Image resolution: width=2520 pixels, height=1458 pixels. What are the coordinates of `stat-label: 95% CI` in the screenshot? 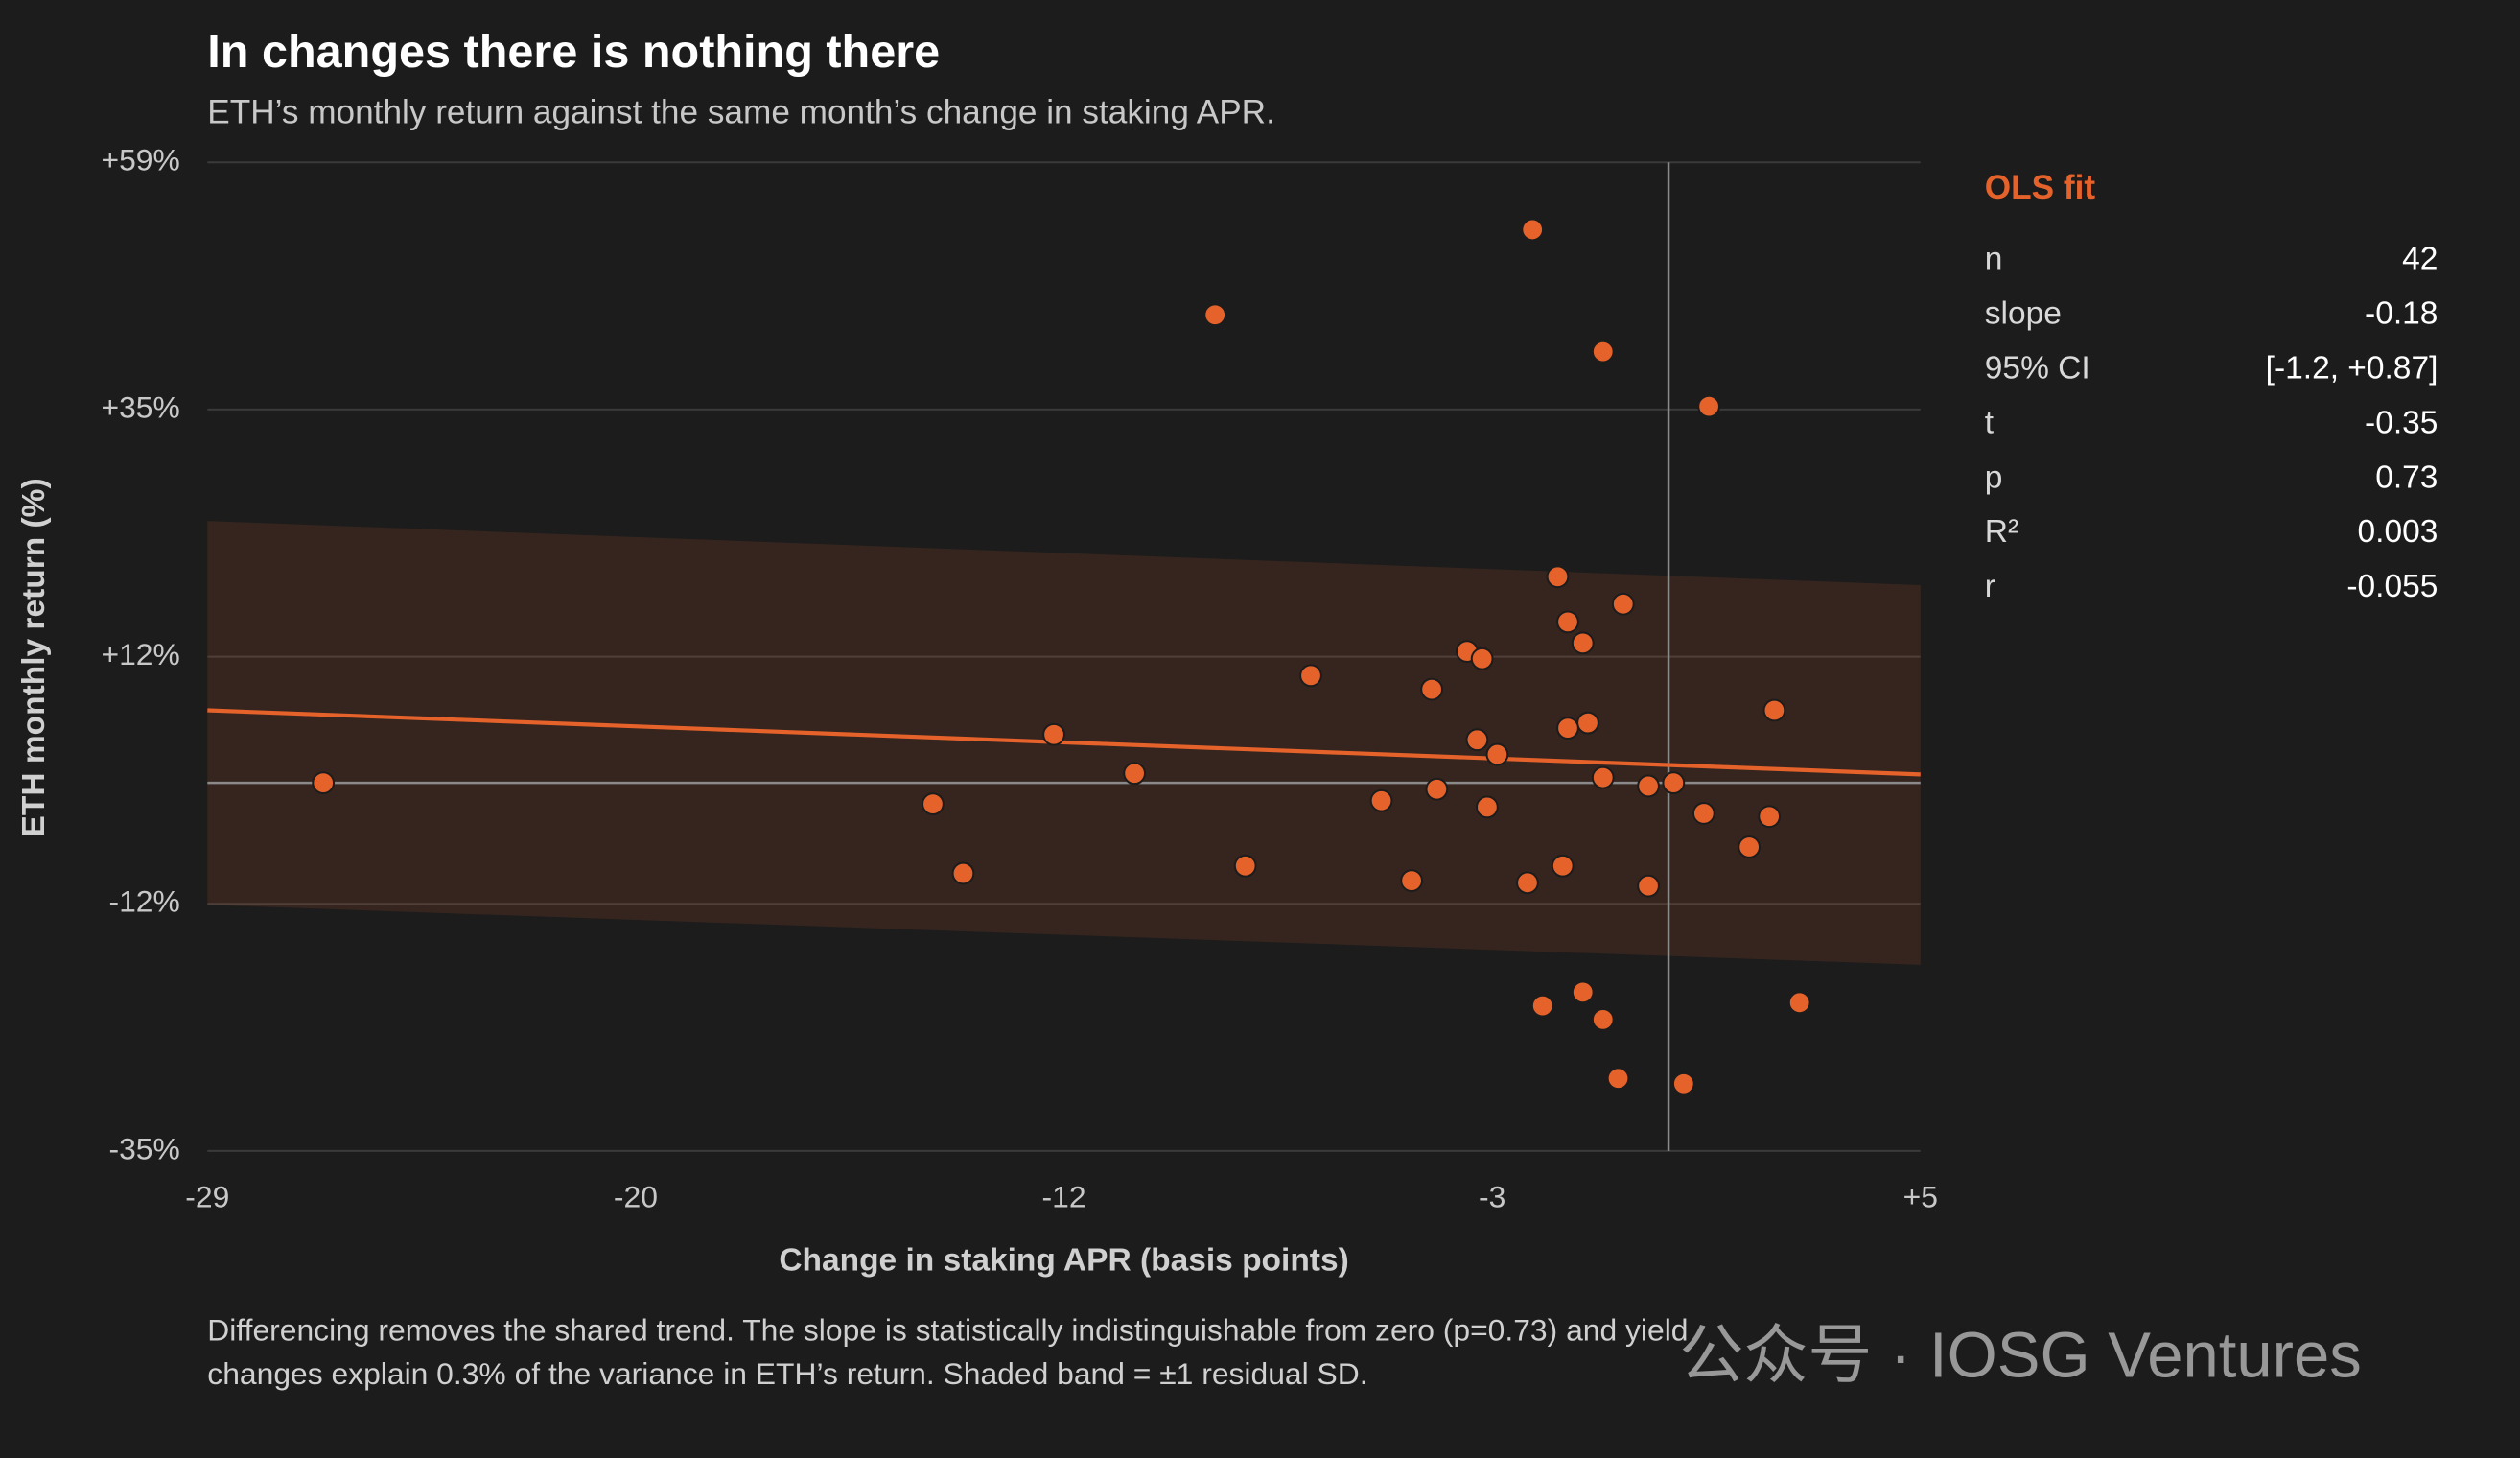 It's located at (2038, 368).